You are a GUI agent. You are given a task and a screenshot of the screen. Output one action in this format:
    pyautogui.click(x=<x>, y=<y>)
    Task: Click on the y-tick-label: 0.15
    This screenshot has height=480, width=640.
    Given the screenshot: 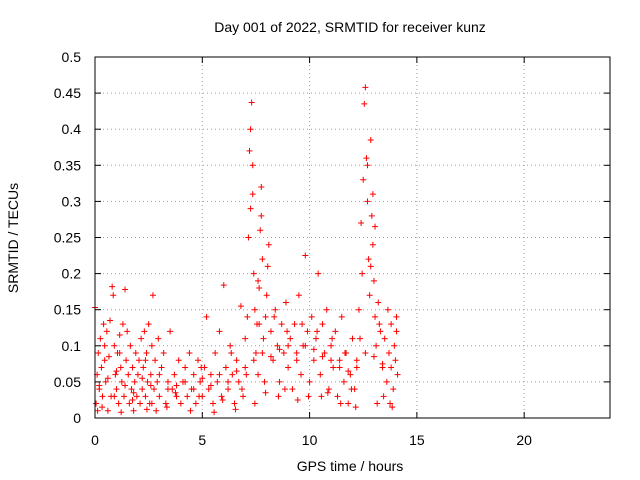 What is the action you would take?
    pyautogui.click(x=67, y=310)
    